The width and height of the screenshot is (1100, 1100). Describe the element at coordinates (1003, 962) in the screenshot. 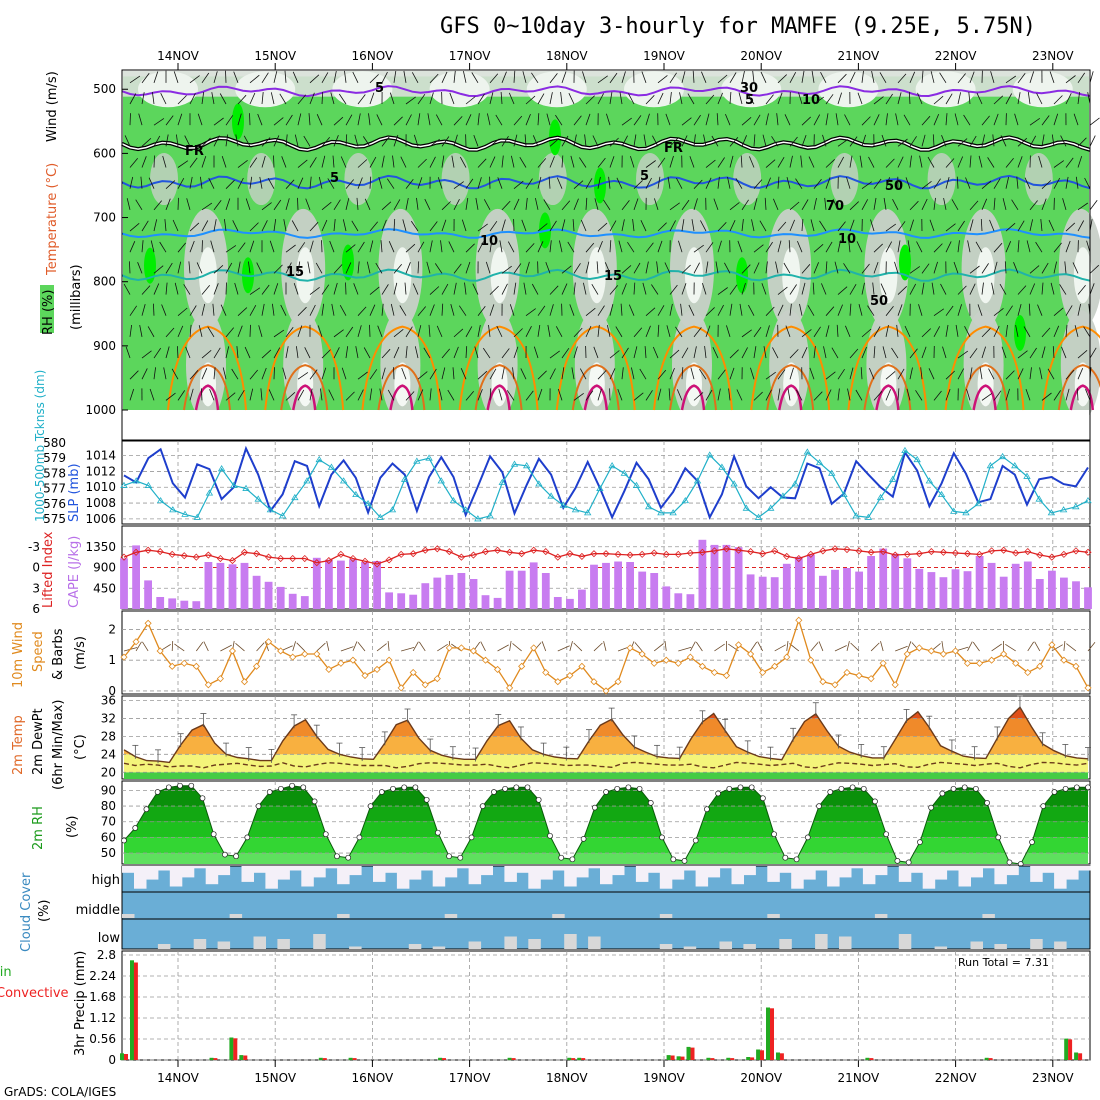

I see `run-total: Run Total = 7.31` at that location.